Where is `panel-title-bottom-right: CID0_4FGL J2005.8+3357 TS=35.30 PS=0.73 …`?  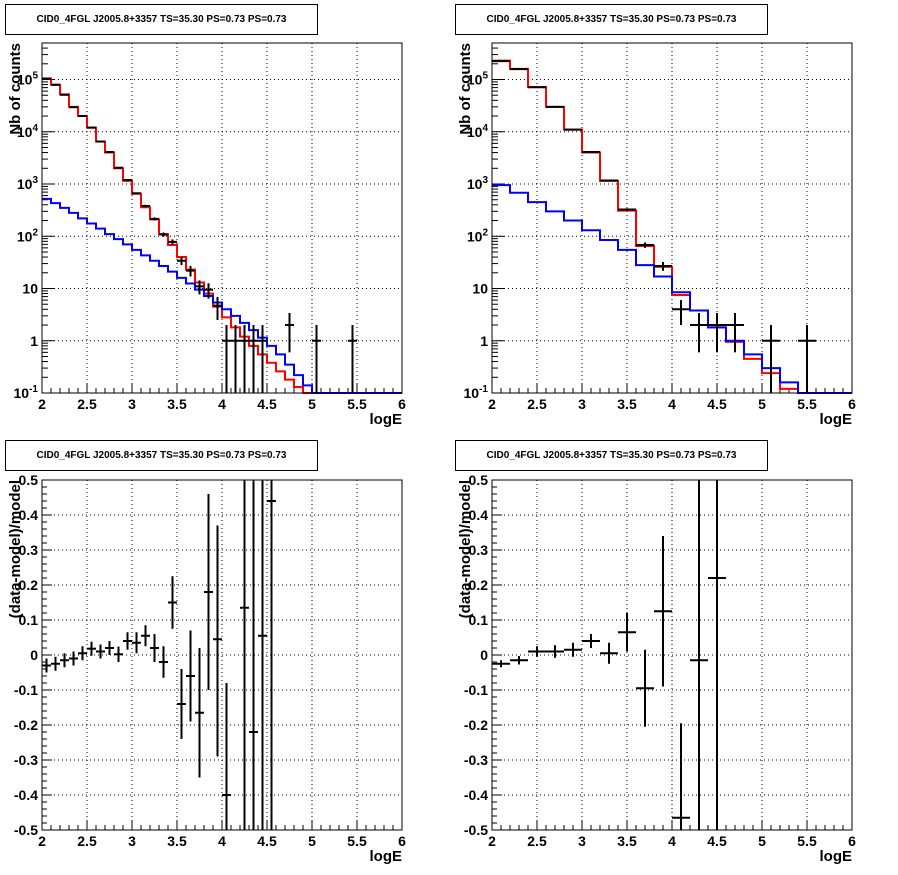
panel-title-bottom-right: CID0_4FGL J2005.8+3357 TS=35.30 PS=0.73 … is located at coordinates (611, 455).